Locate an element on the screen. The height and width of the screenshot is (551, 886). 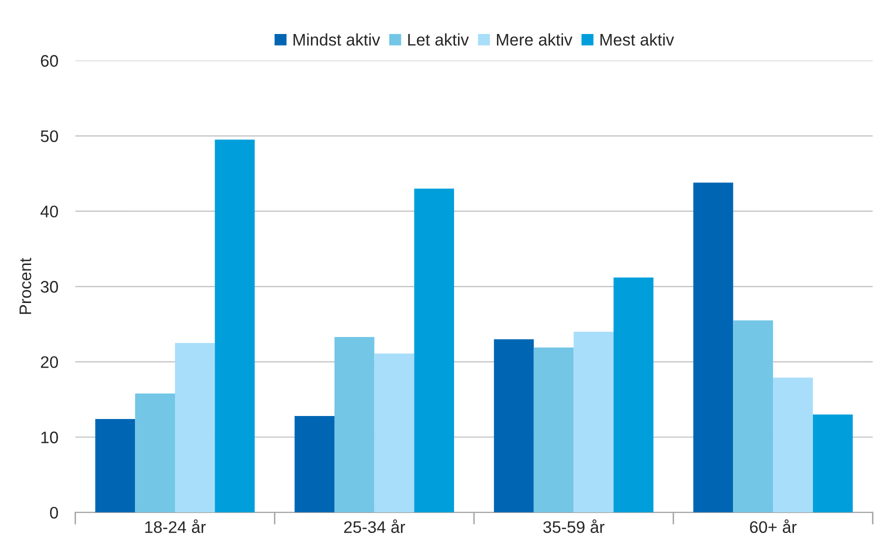
x-tick-label: 35-59 år is located at coordinates (573, 526).